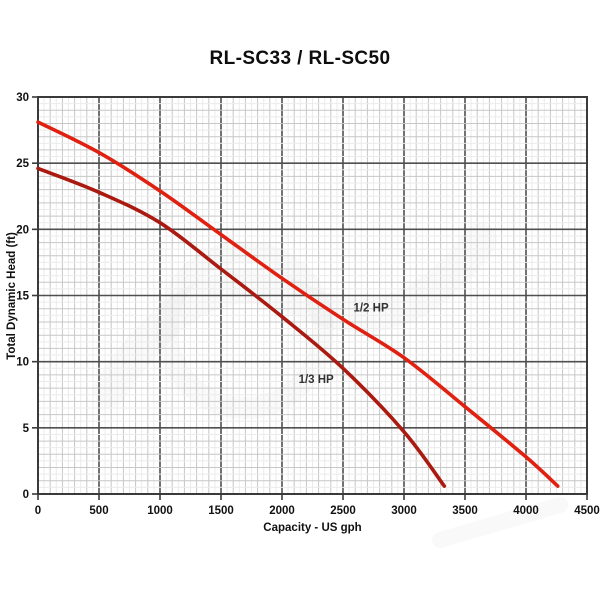  Describe the element at coordinates (22, 230) in the screenshot. I see `y-tick-label: 20` at that location.